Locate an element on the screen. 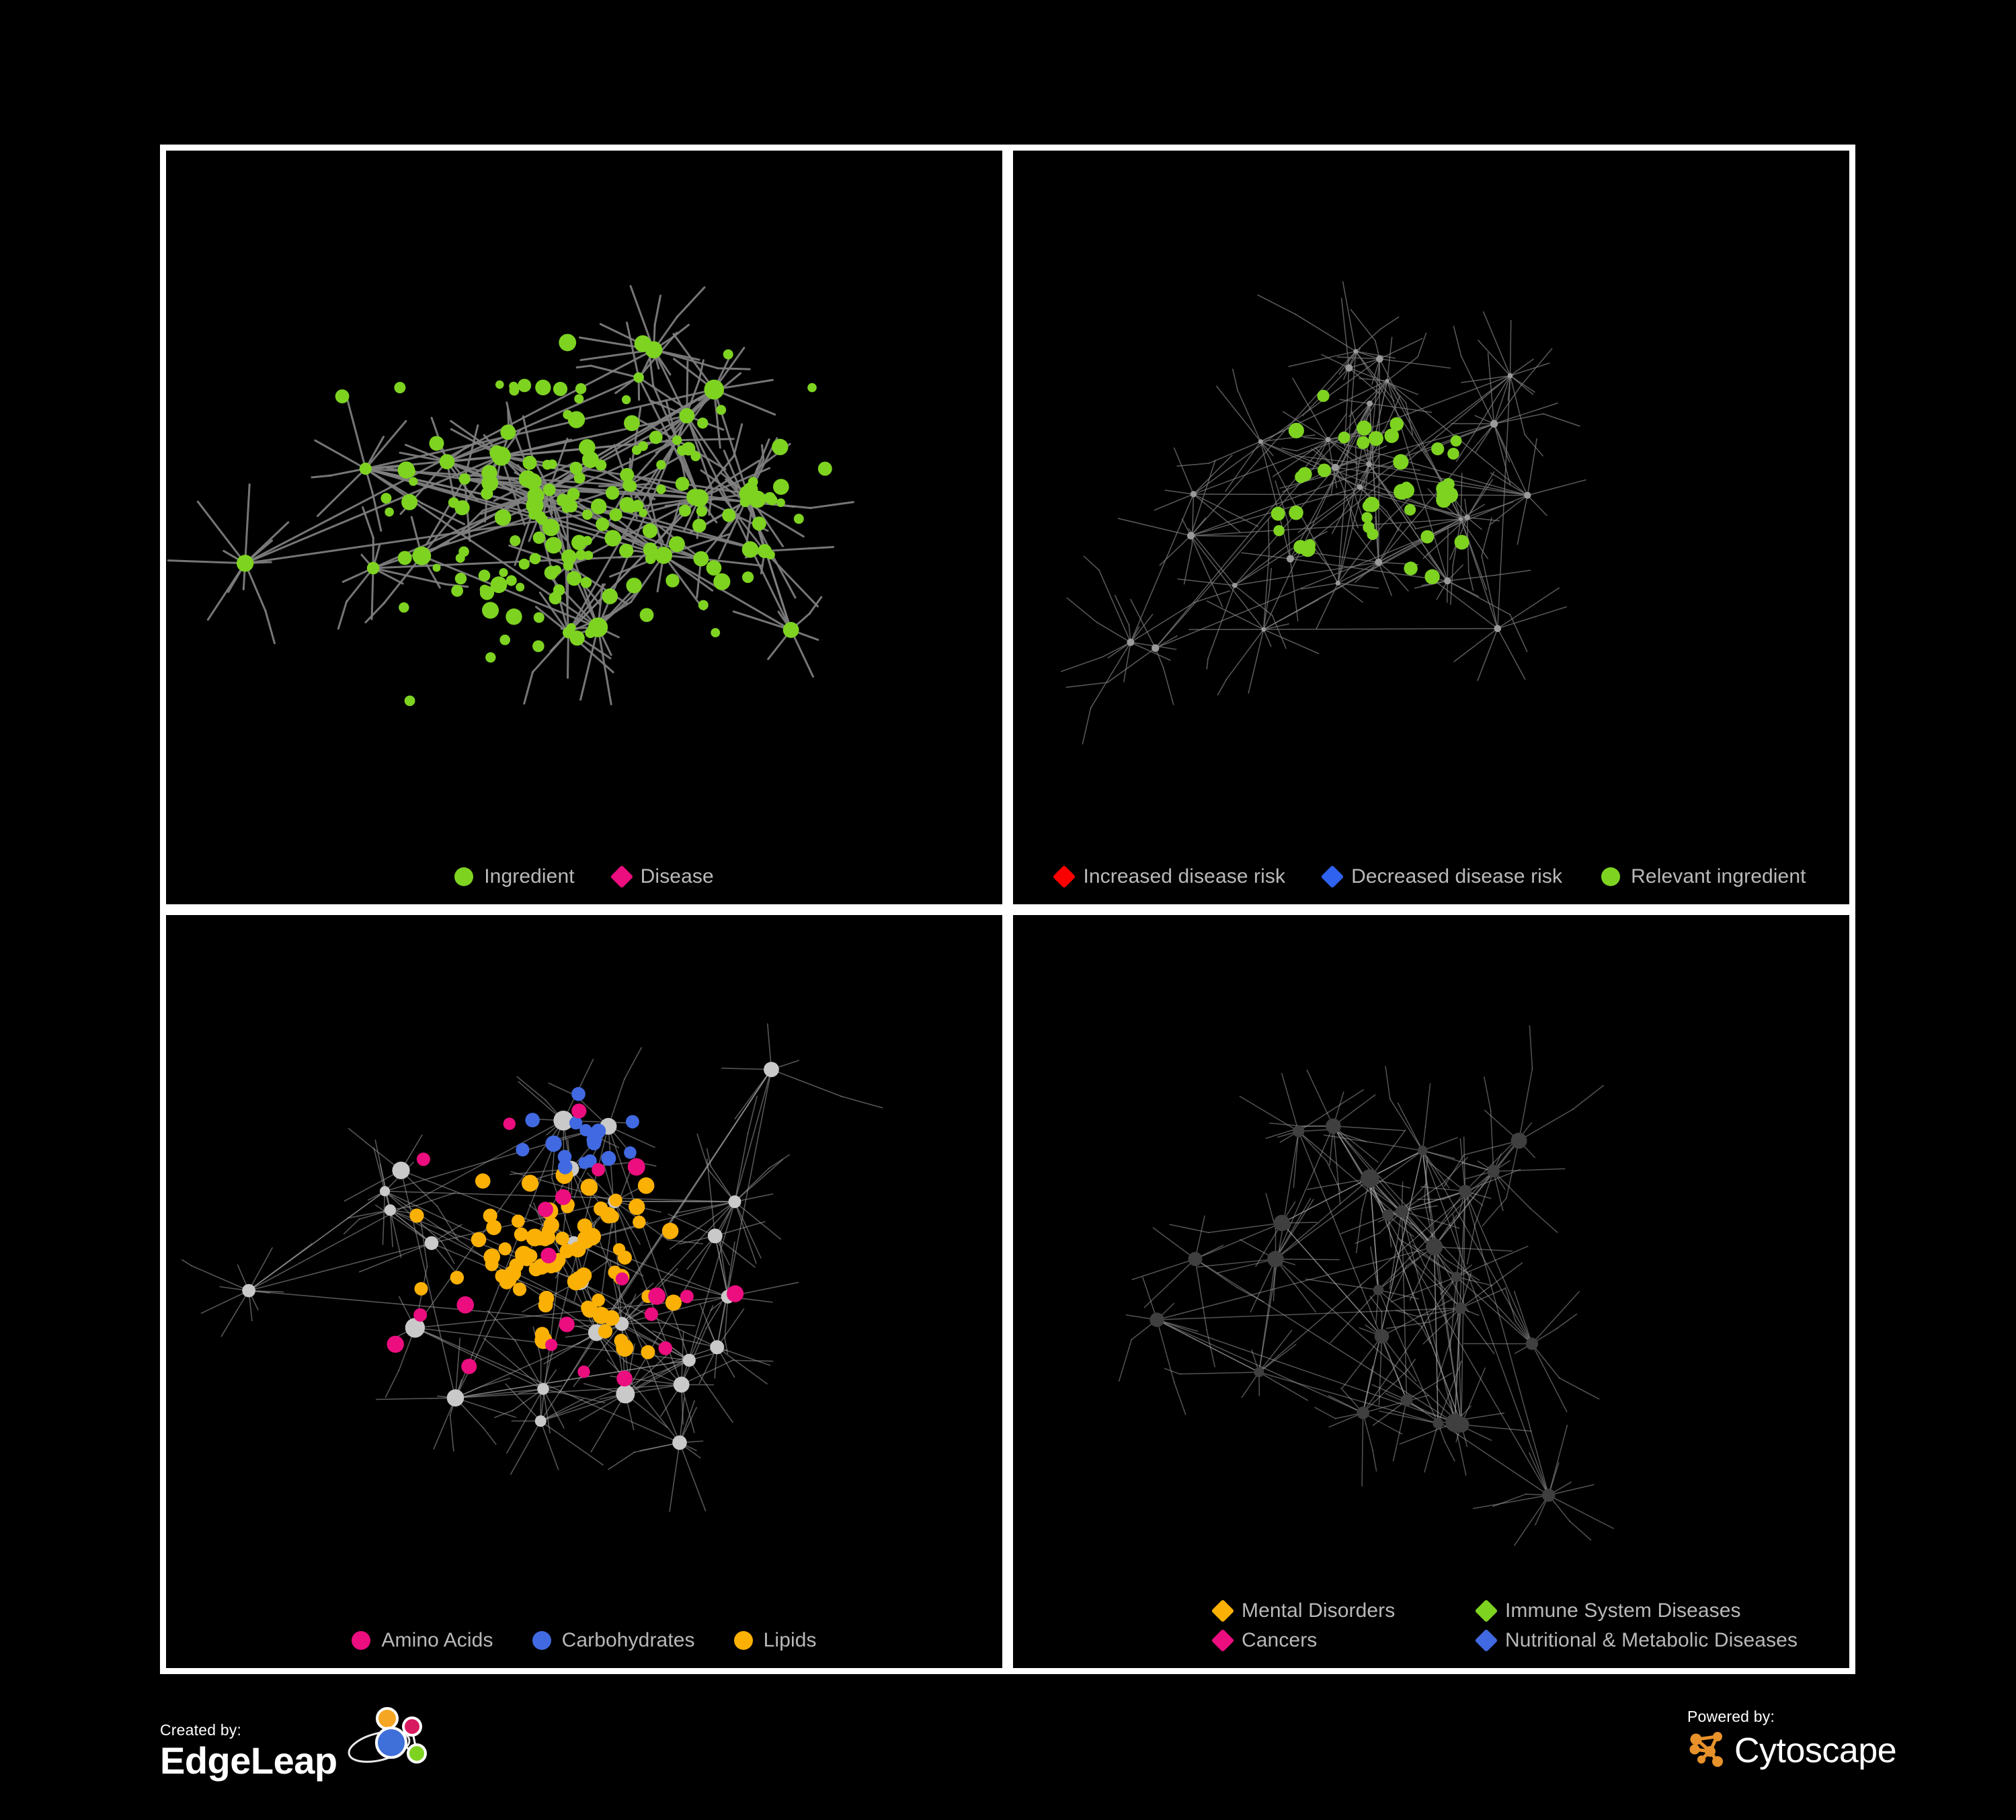 This screenshot has height=1820, width=2016. legend-swatch-immune-system-diseases is located at coordinates (1486, 1611).